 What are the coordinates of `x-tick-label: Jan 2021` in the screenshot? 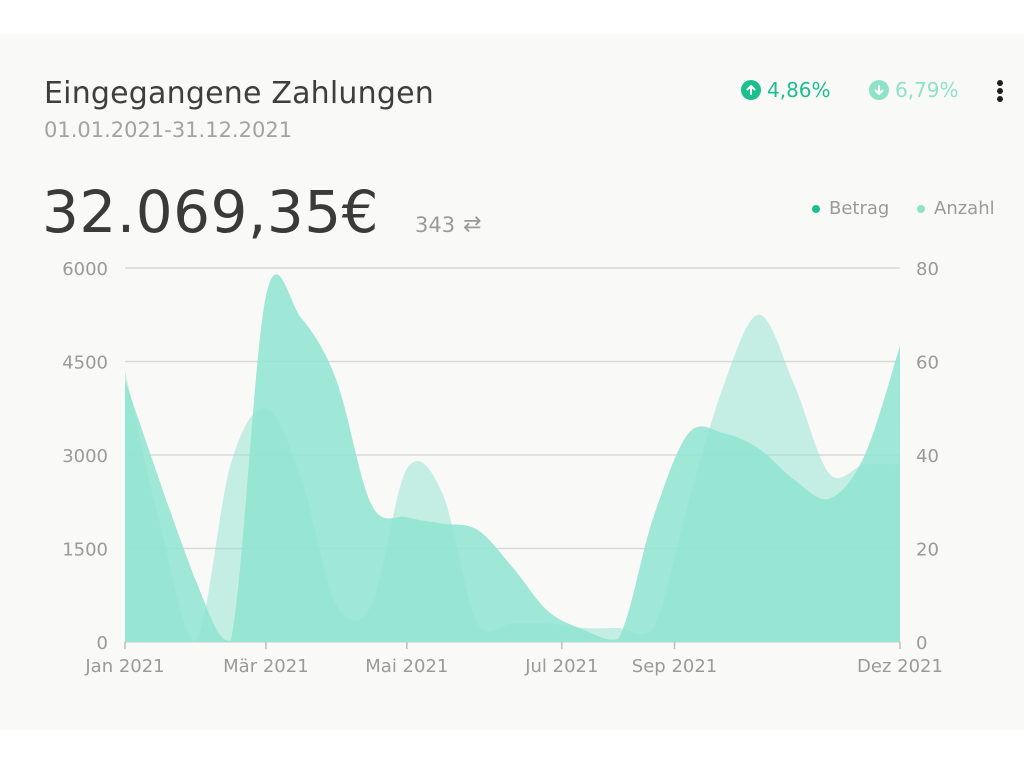 It's located at (124, 666).